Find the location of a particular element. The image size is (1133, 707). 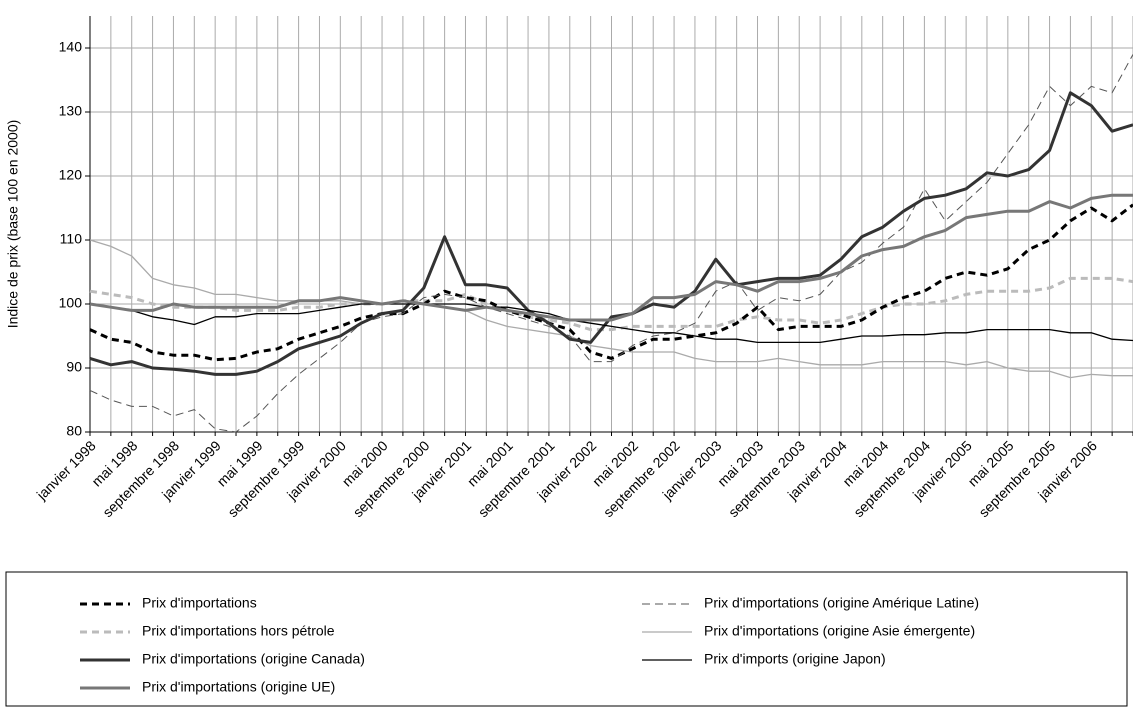

x-tick-label: janvier 1998 is located at coordinates (66, 470).